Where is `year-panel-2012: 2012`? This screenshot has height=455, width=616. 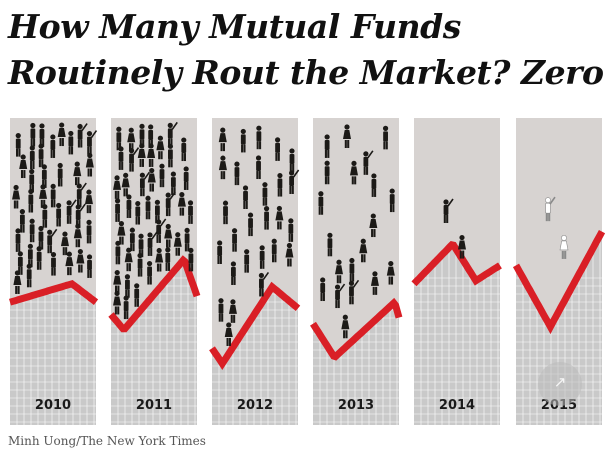 year-panel-2012: 2012 is located at coordinates (255, 271).